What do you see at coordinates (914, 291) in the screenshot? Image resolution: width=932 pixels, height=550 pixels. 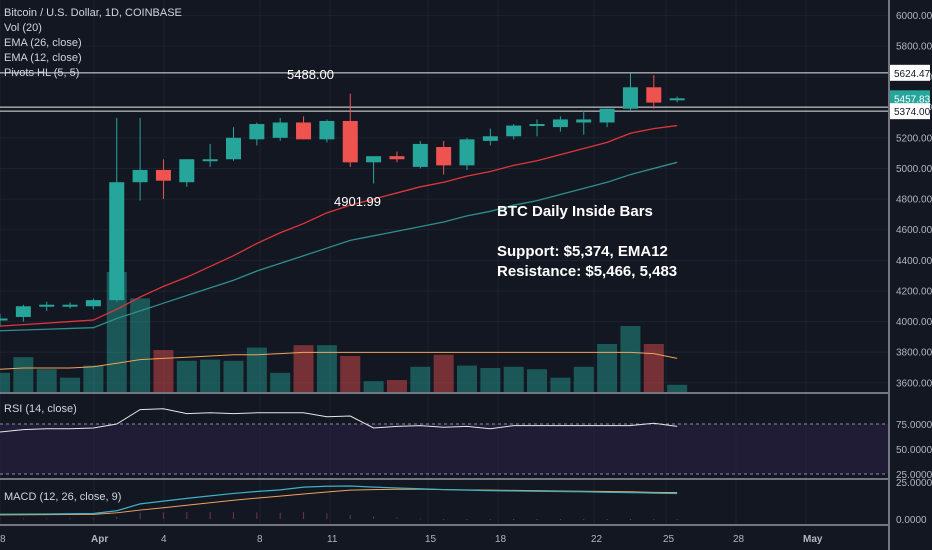 I see `y-axis-tick-label: 4200.00` at bounding box center [914, 291].